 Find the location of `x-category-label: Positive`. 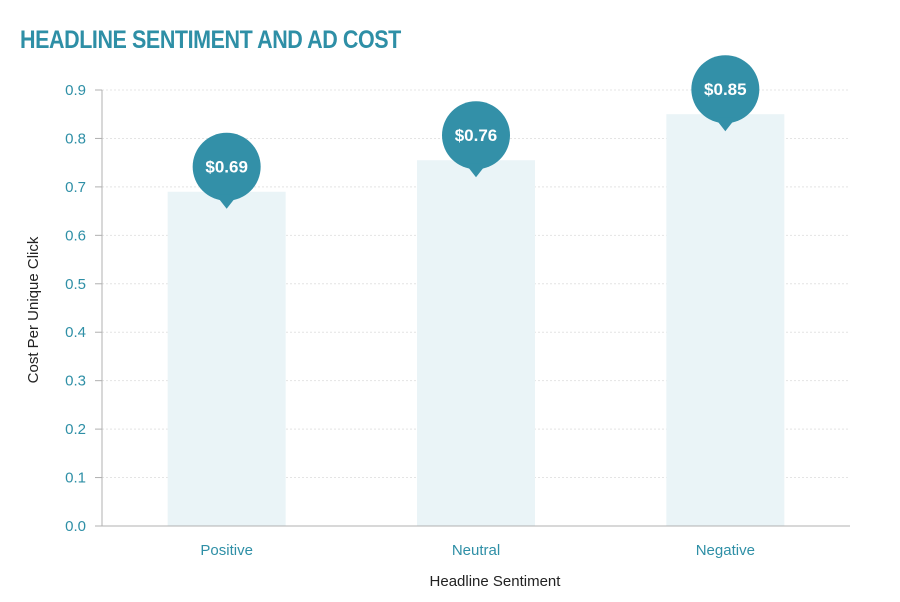

x-category-label: Positive is located at coordinates (226, 550).